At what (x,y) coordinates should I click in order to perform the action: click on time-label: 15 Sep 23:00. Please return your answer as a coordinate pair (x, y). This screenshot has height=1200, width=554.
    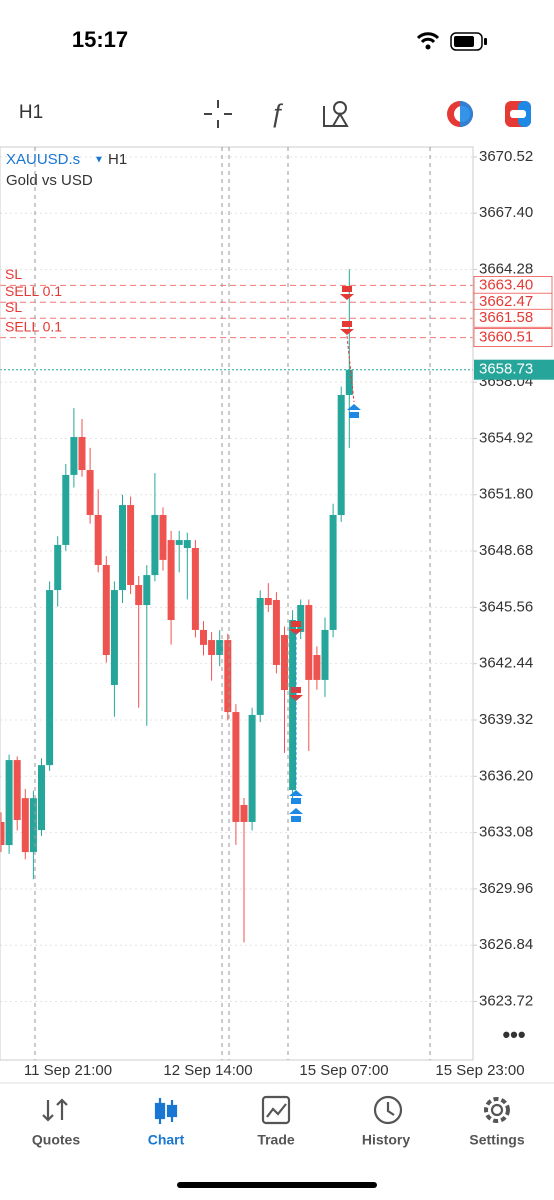
    Looking at the image, I should click on (479, 1070).